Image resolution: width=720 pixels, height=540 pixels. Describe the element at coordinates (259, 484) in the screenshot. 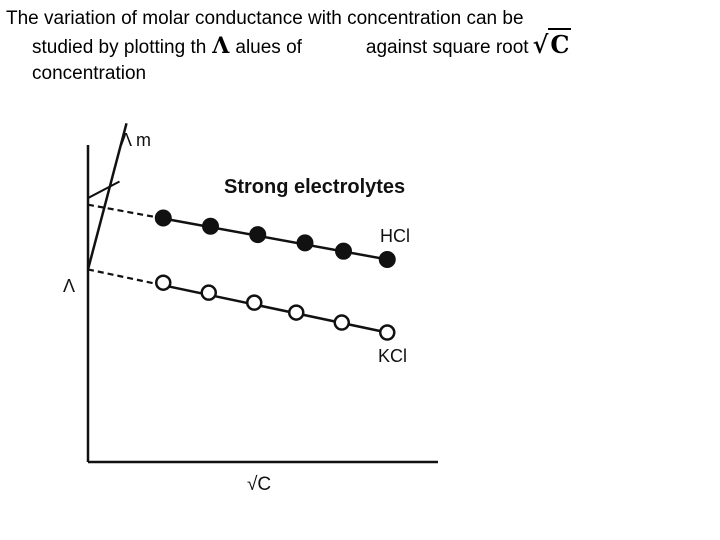

I see `x-axis-label: √C` at that location.